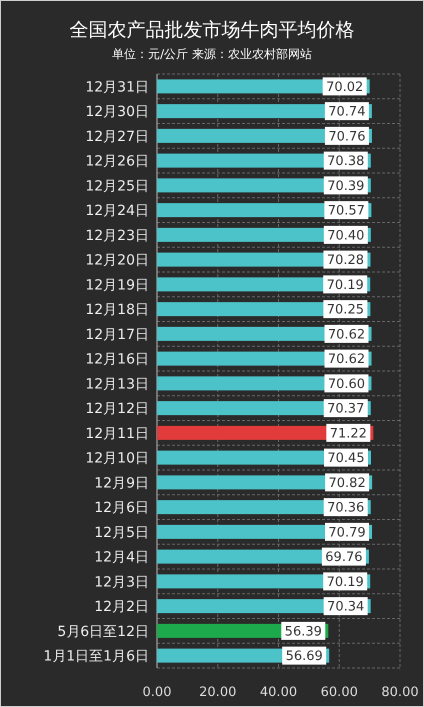 The image size is (424, 707). What do you see at coordinates (117, 360) in the screenshot?
I see `y-tick-label: 12月16日` at bounding box center [117, 360].